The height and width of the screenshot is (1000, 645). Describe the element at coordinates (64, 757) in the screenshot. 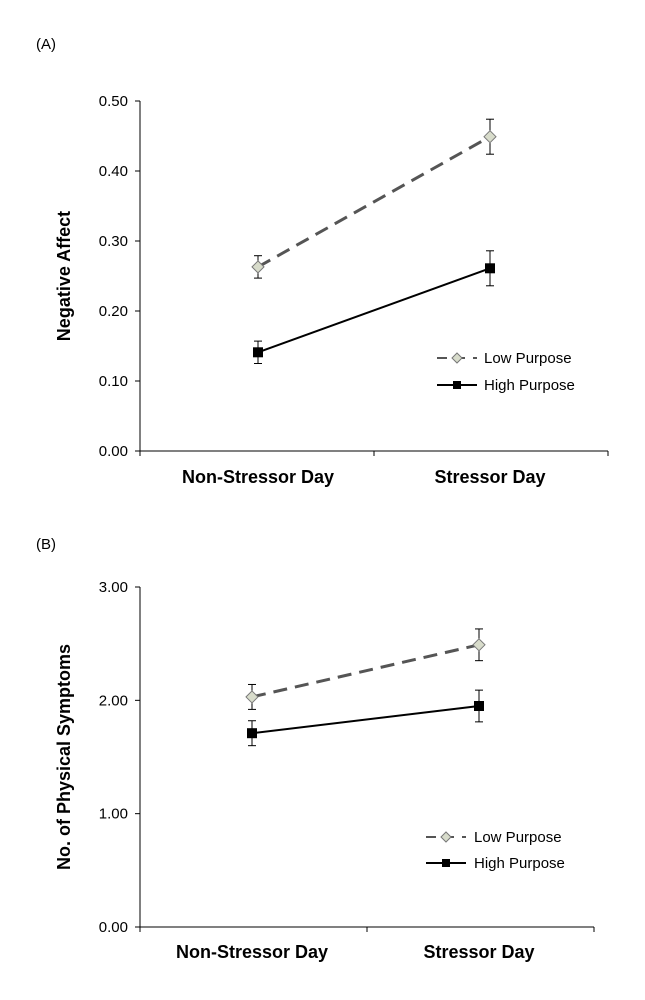

I see `y-axis-title: No. of Physical Symptoms` at that location.